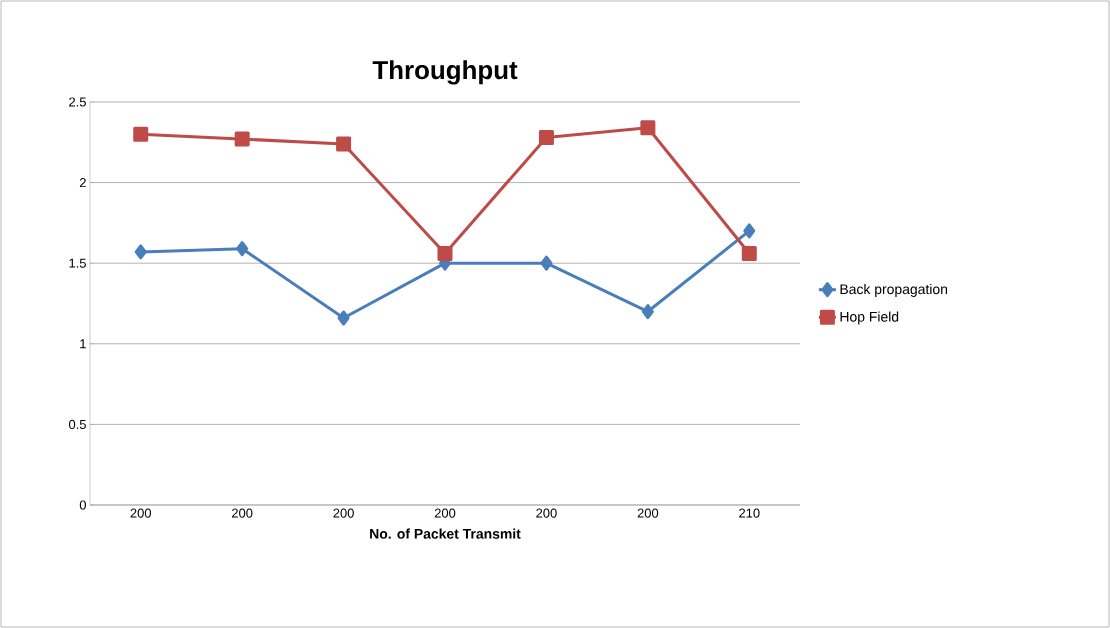 Image resolution: width=1110 pixels, height=628 pixels. I want to click on legend-label: Hop Field, so click(869, 318).